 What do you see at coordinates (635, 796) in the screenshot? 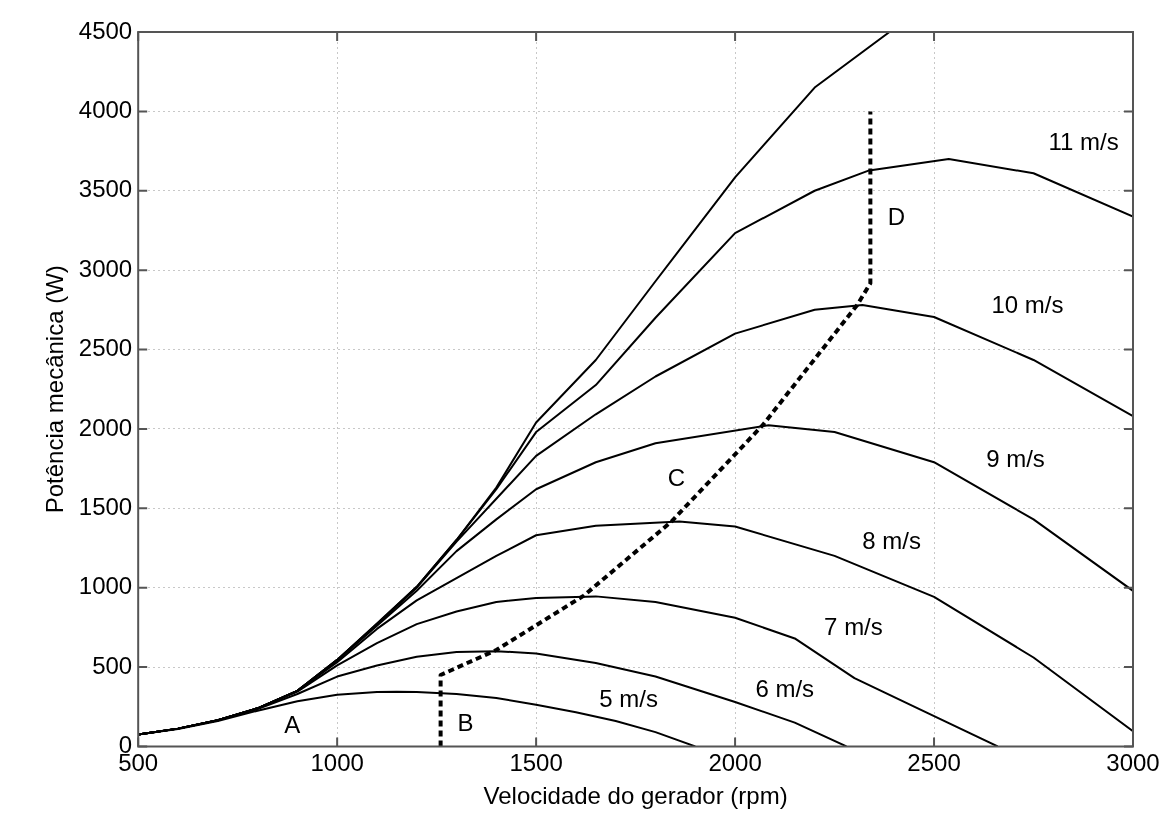
I see `x-axis-title: Velocidade do gerador (rpm)` at bounding box center [635, 796].